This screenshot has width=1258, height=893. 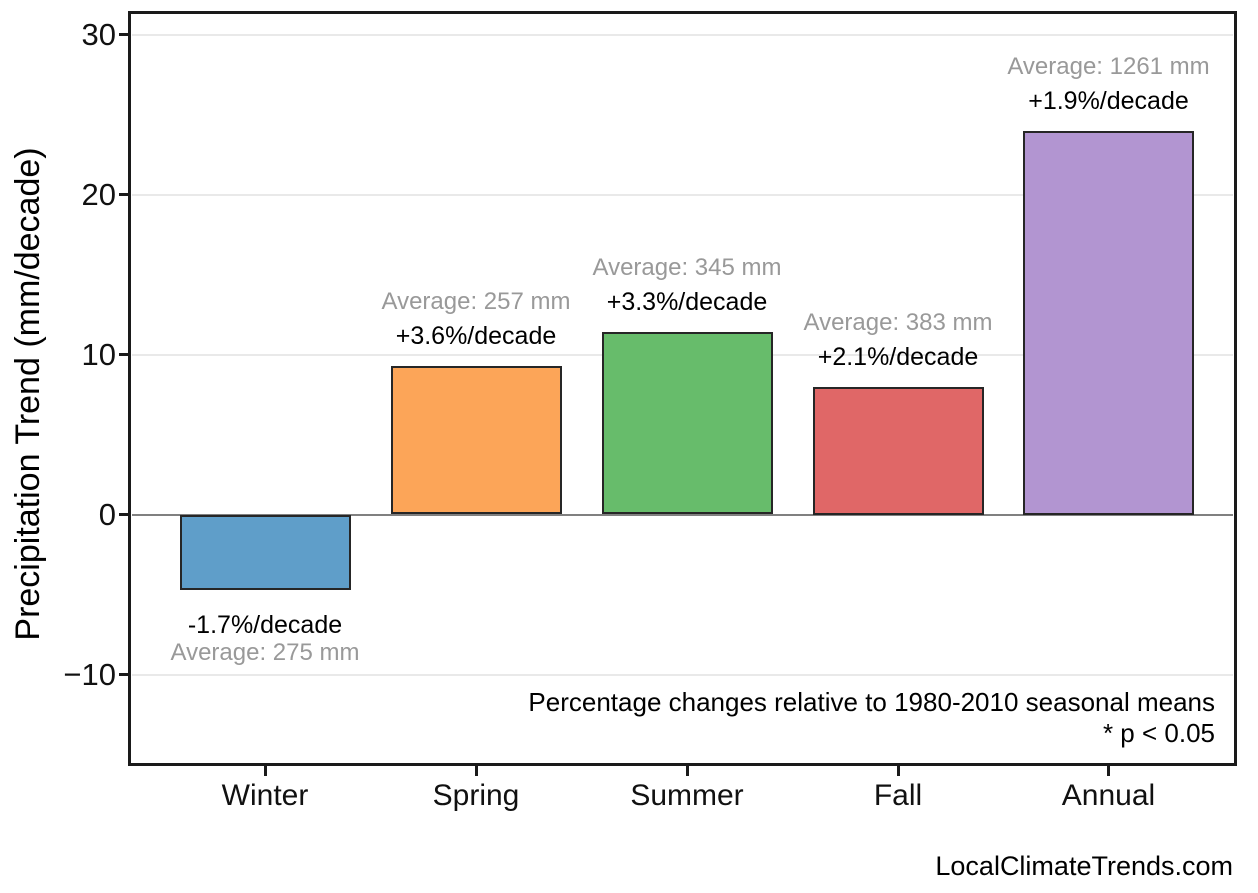 I want to click on footer-brand-text: LocalClimateTrends.com, so click(x=1084, y=866).